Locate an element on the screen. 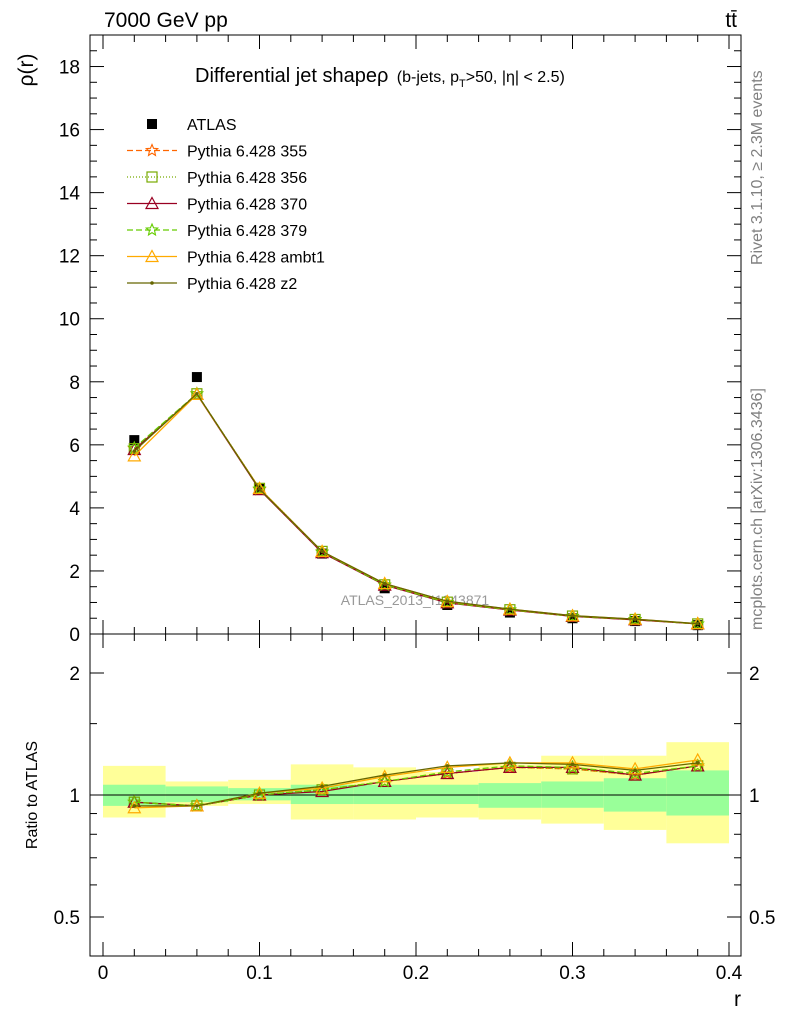 Image resolution: width=786 pixels, height=1024 pixels. y-tick-label: 16 is located at coordinates (69, 131).